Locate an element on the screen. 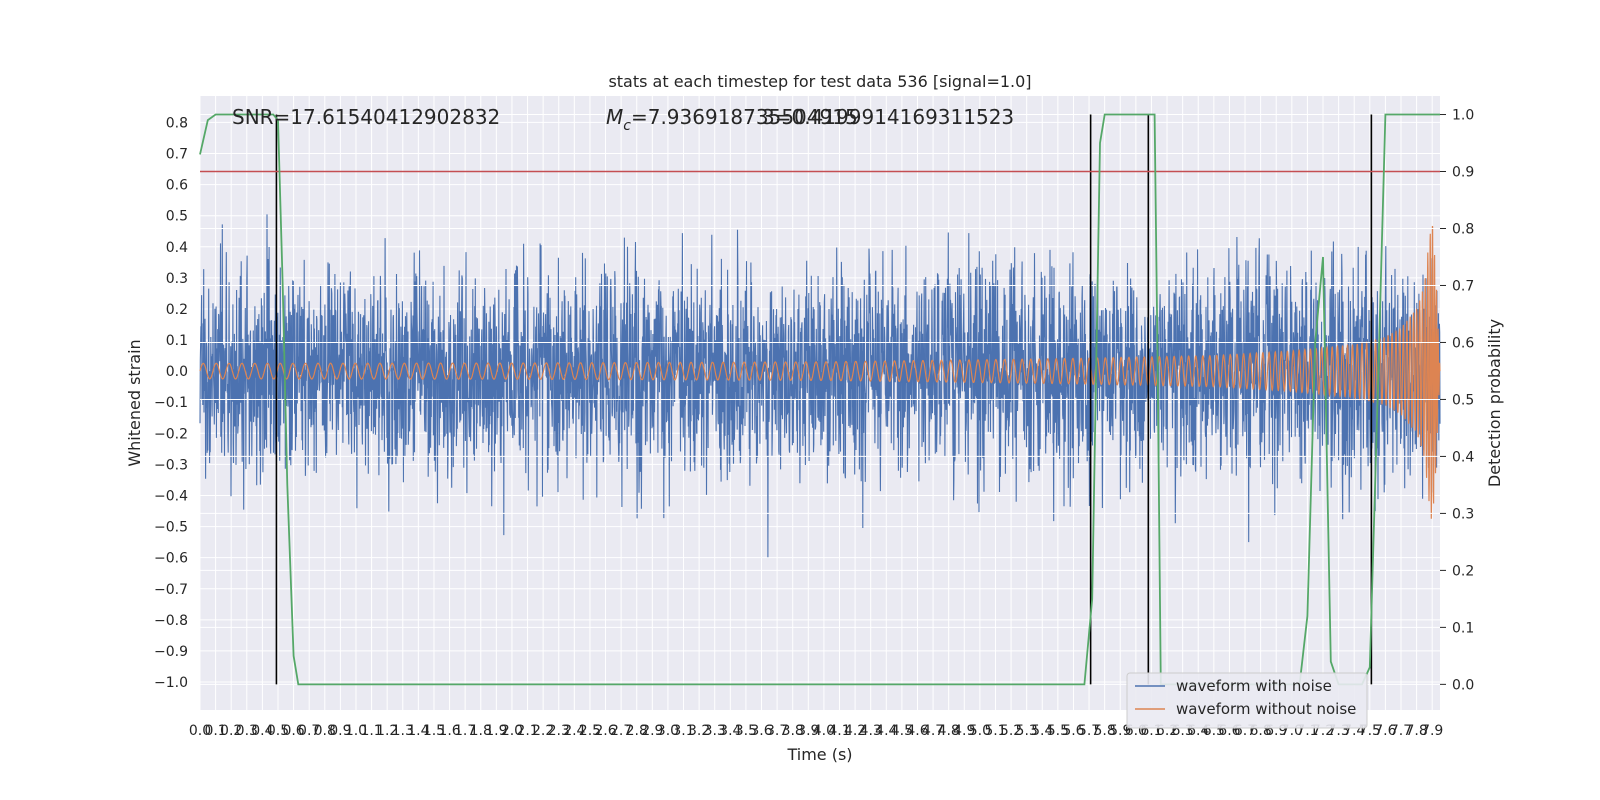 The width and height of the screenshot is (1600, 800). chirp-mass-subscript: c is located at coordinates (627, 126).